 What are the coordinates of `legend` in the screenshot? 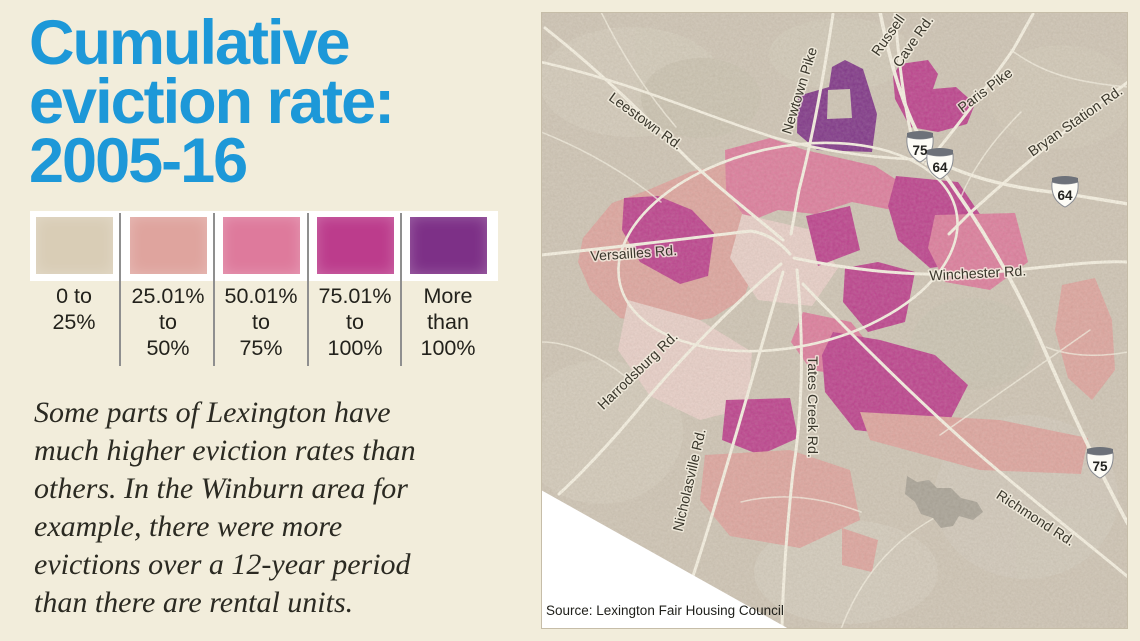 It's located at (264, 246).